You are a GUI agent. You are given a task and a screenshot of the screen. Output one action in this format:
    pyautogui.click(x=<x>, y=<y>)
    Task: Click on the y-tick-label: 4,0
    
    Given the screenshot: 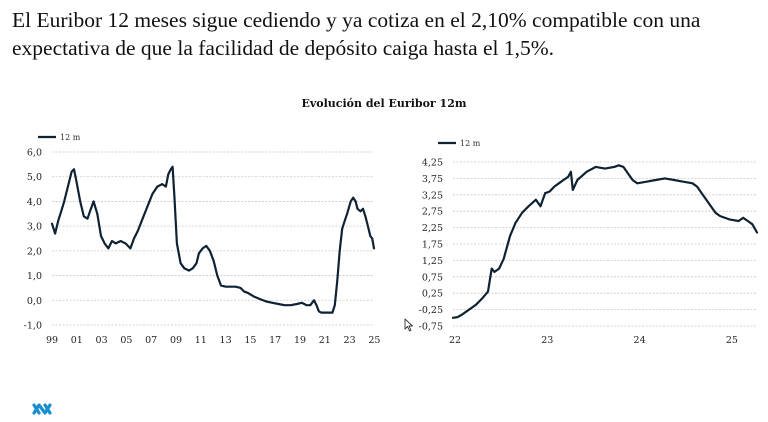 What is the action you would take?
    pyautogui.click(x=34, y=202)
    